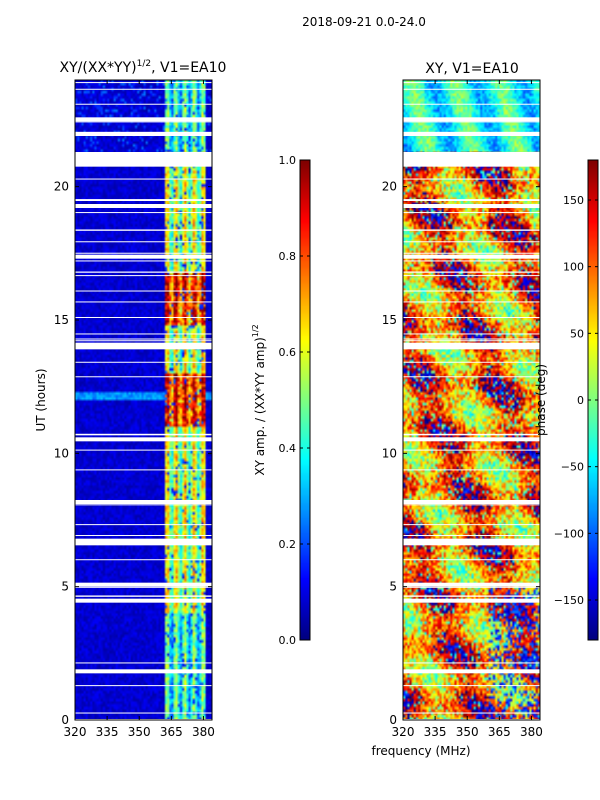 The height and width of the screenshot is (800, 600). What do you see at coordinates (255, 330) in the screenshot?
I see `amp-cbar-label-exp: 1/2` at bounding box center [255, 330].